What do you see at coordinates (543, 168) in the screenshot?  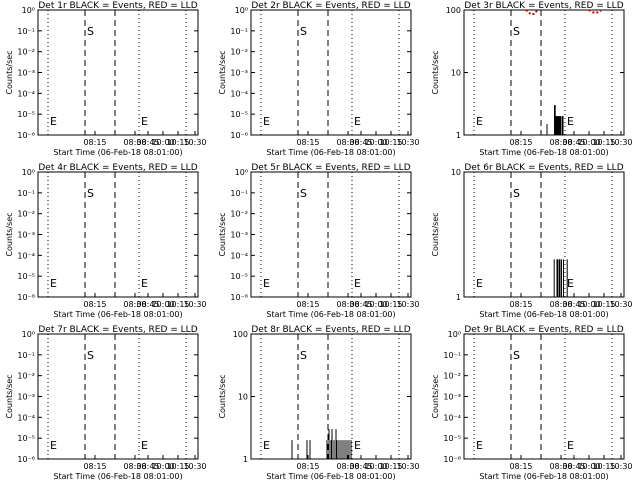 I see `chart-title: Det 6r BLACK = Events, RED = LLD` at bounding box center [543, 168].